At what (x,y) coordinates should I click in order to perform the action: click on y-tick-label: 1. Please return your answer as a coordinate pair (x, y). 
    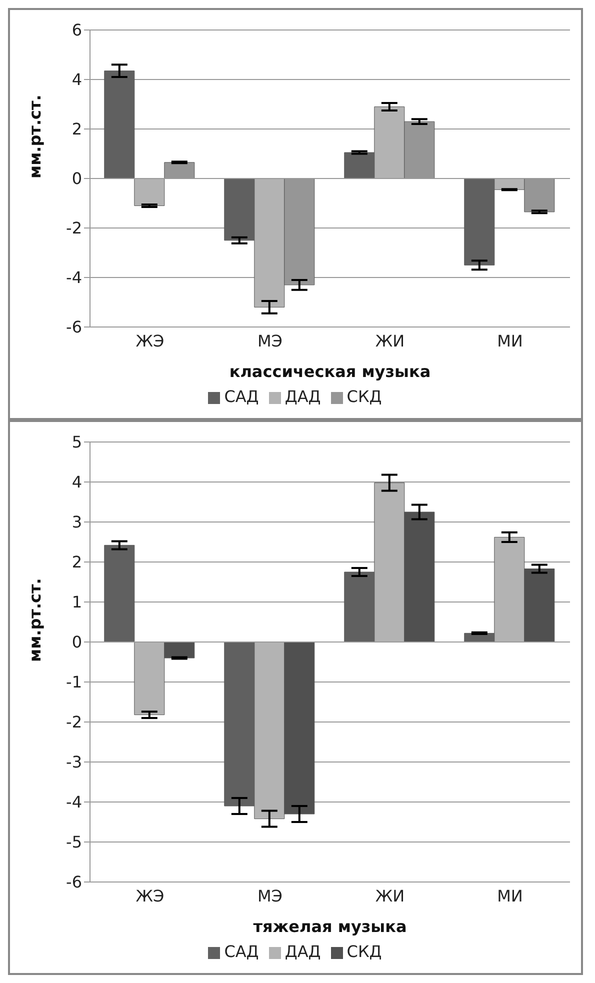
    Looking at the image, I should click on (77, 602).